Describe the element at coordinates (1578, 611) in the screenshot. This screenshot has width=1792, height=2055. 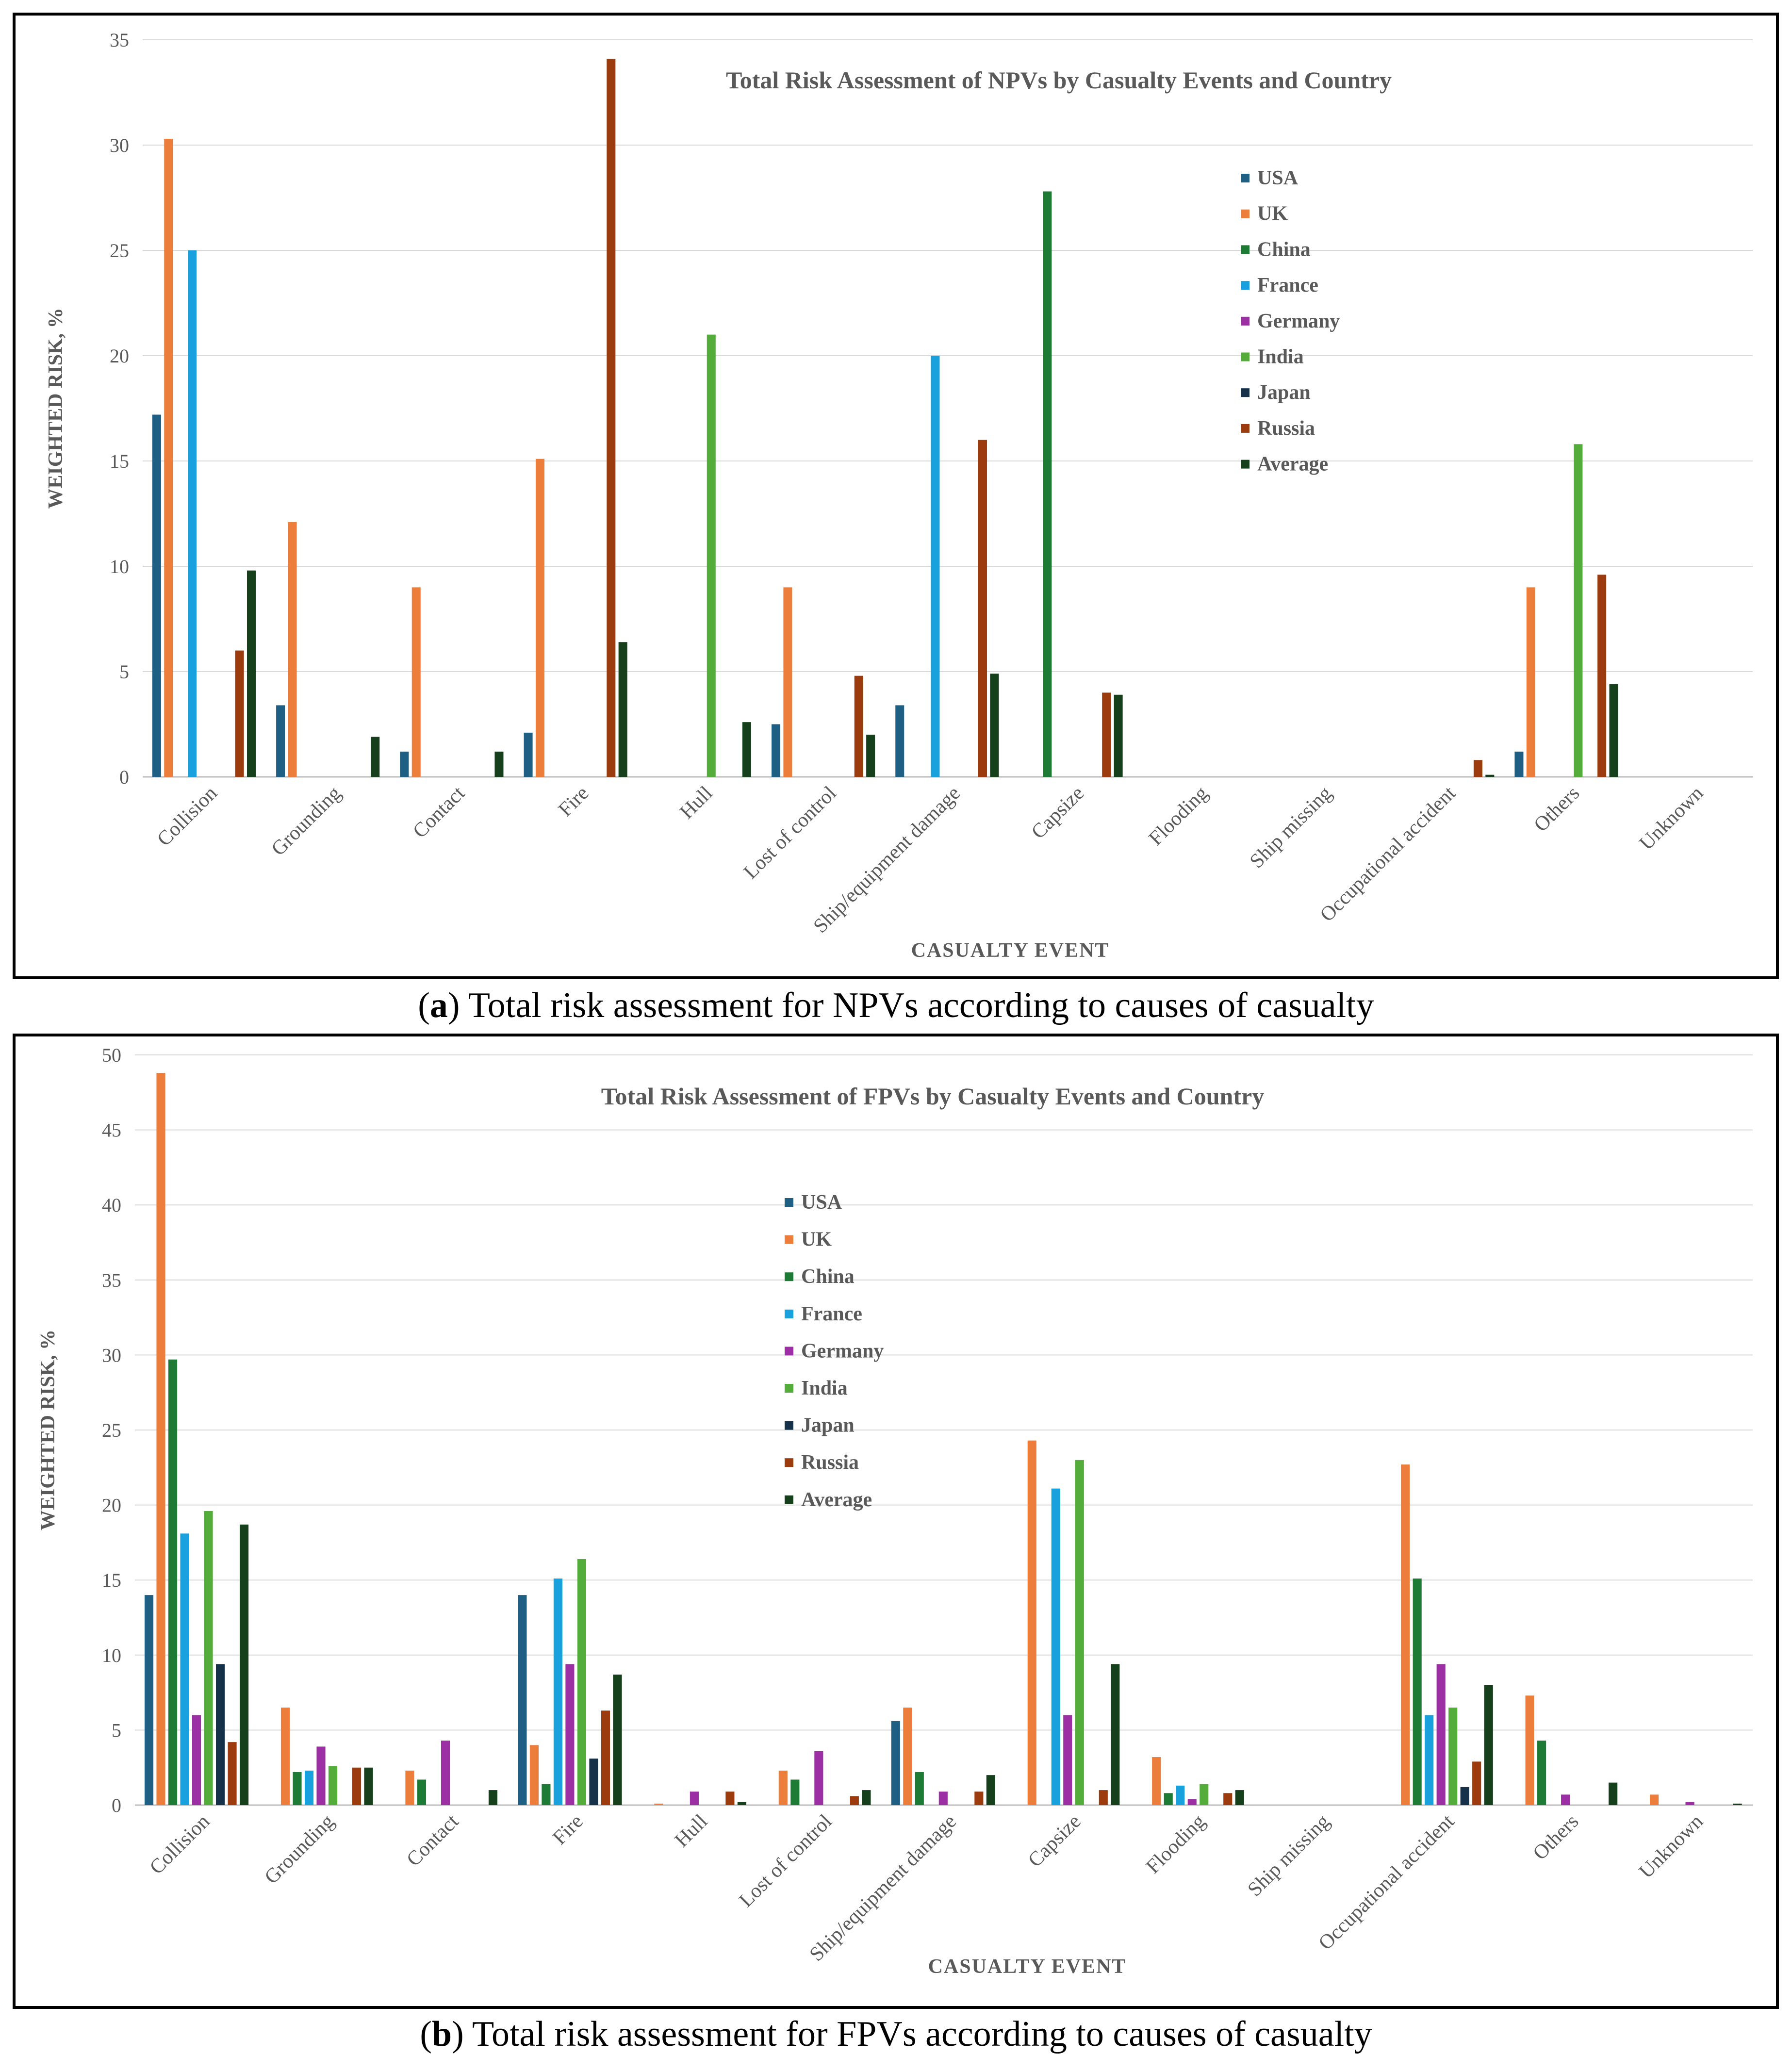
I see `bar-india-others` at that location.